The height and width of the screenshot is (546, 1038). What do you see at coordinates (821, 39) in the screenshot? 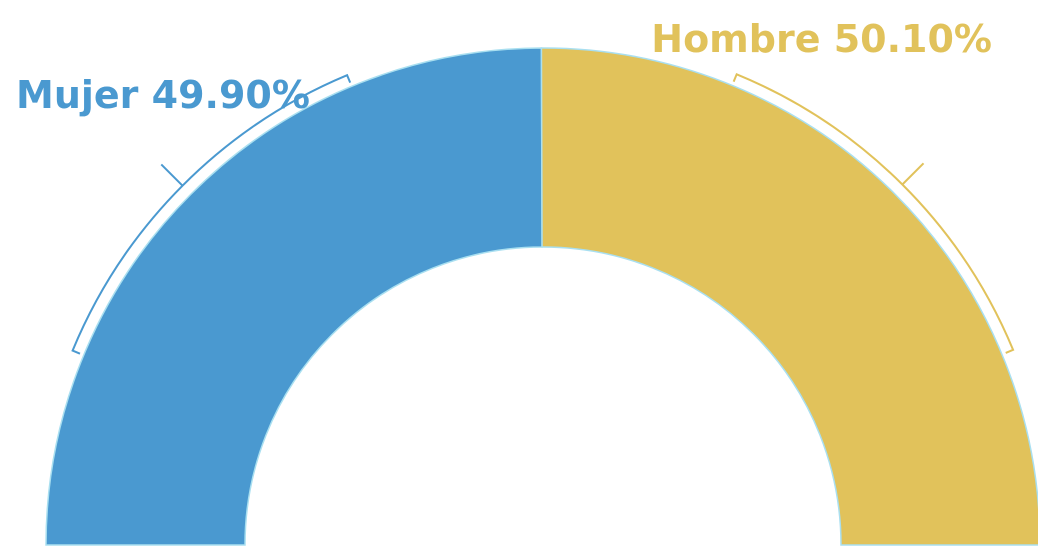
I see `slice-label-hombre: Hombre 50.10%` at bounding box center [821, 39].